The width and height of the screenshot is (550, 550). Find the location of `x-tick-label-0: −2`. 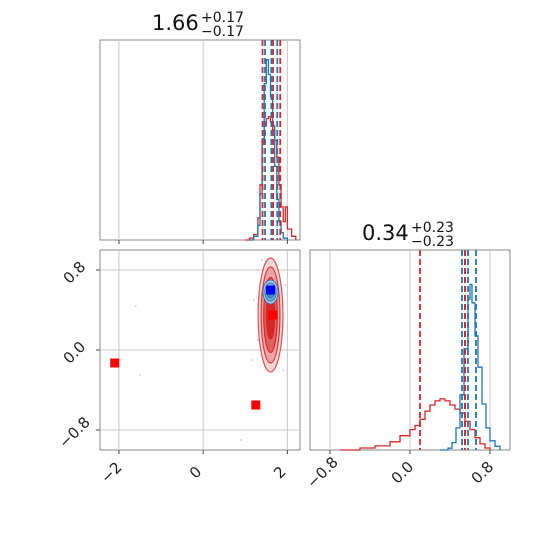

x-tick-label-0: −2 is located at coordinates (111, 472).